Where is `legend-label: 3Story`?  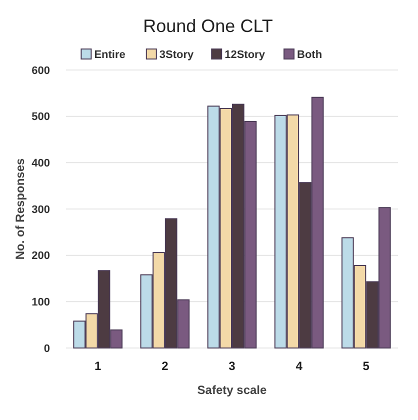
legend-label: 3Story is located at coordinates (177, 55).